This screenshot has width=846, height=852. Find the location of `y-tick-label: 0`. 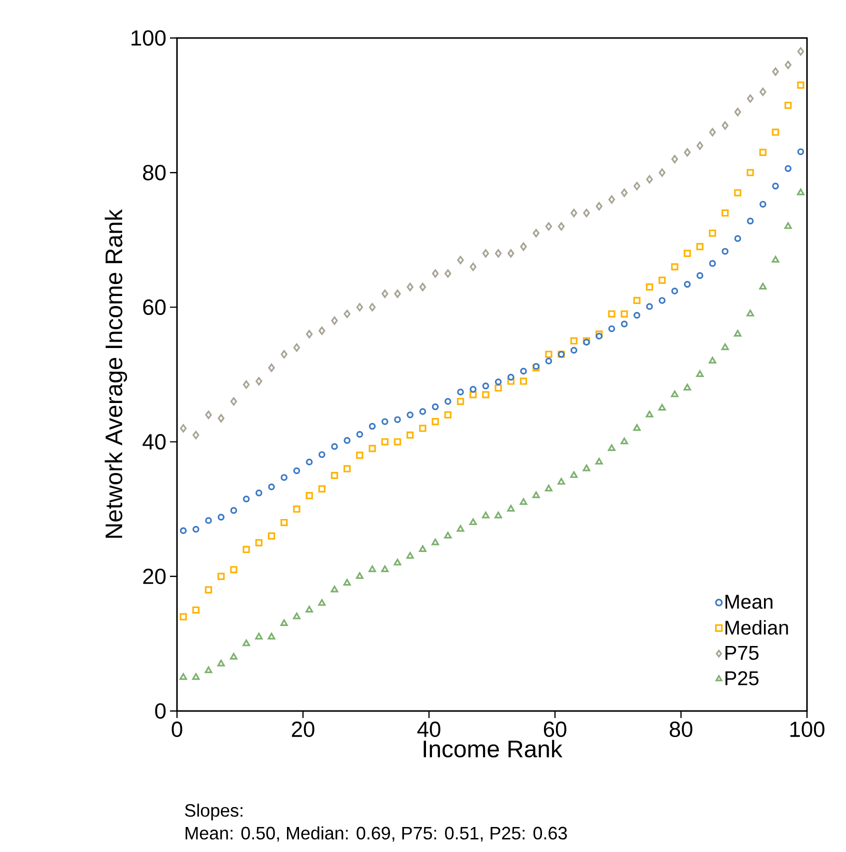

y-tick-label: 0 is located at coordinates (160, 711).